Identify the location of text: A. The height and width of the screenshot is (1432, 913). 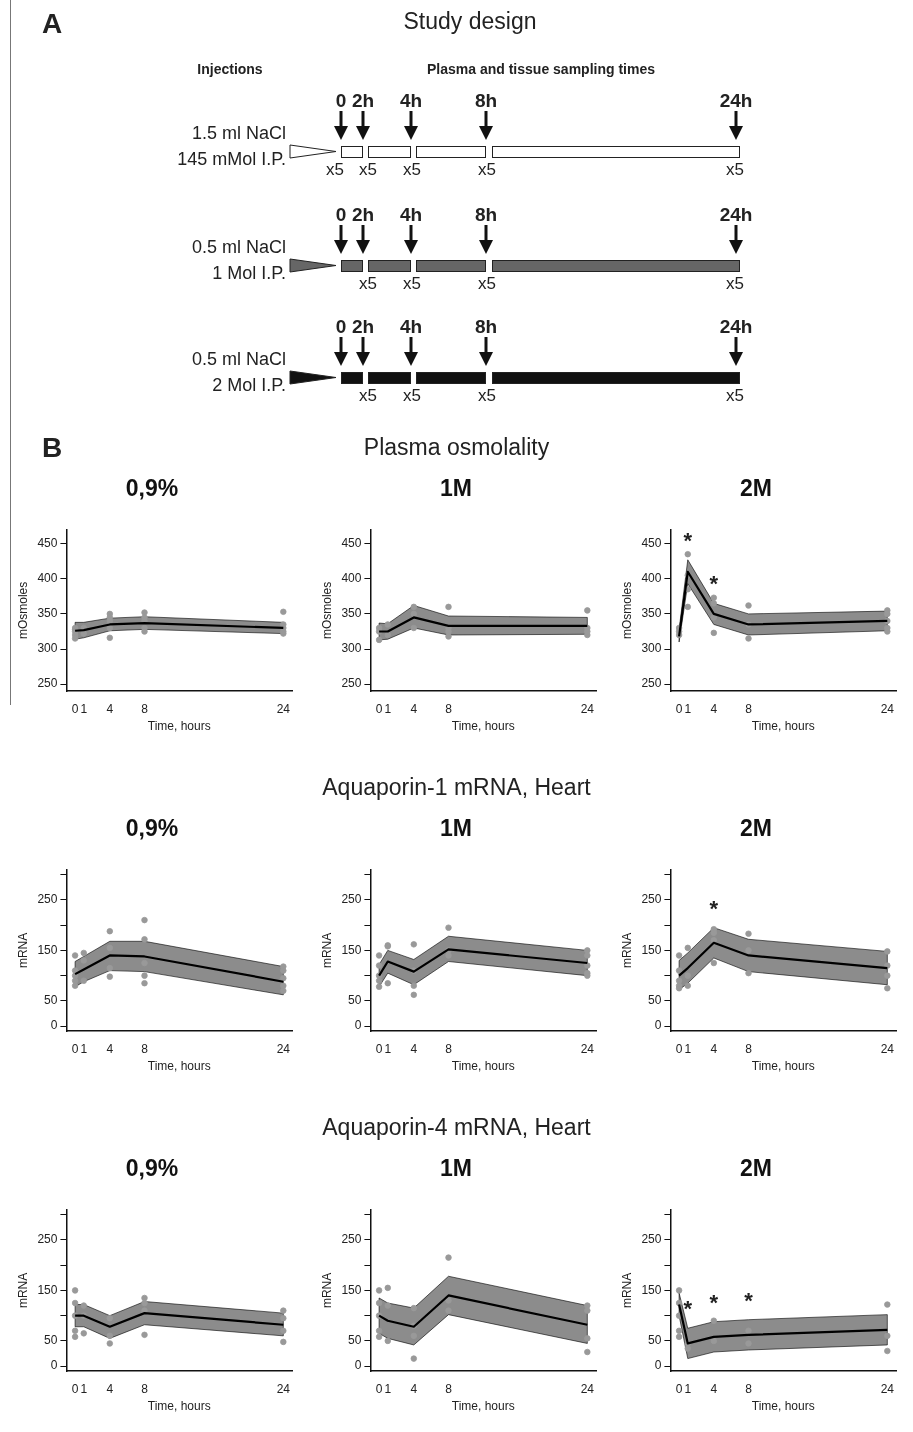
(52, 24).